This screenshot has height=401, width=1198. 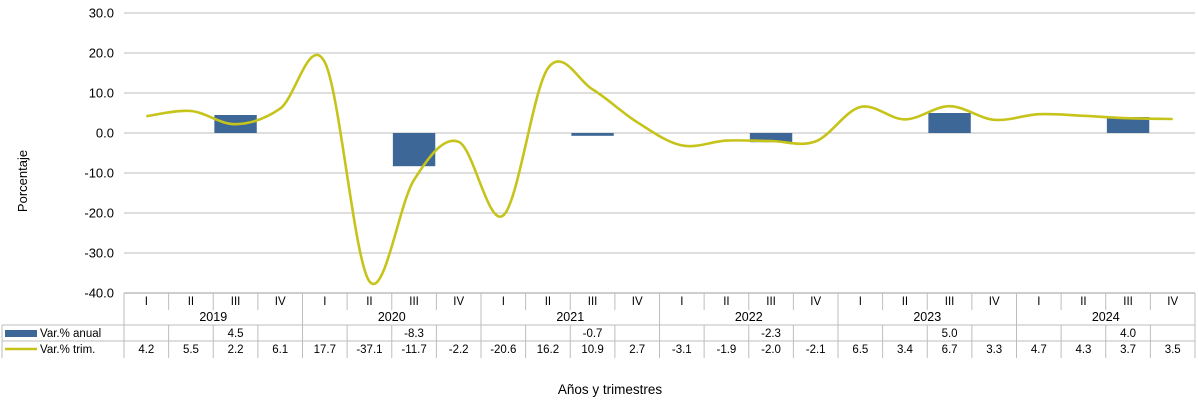 What do you see at coordinates (860, 350) in the screenshot?
I see `data-label-var-trim: 6.5` at bounding box center [860, 350].